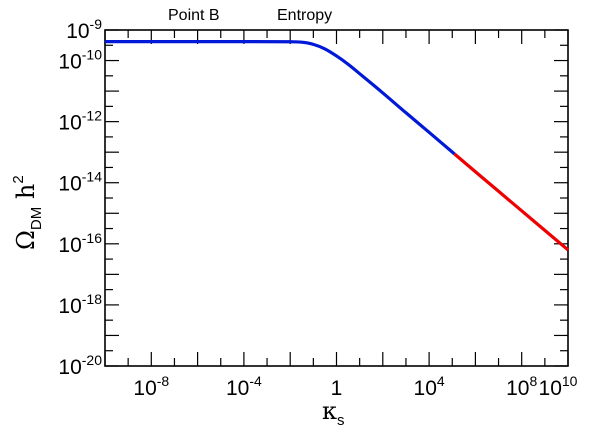  What do you see at coordinates (151, 386) in the screenshot?
I see `x-tick-label: 10⁻⁸` at bounding box center [151, 386].